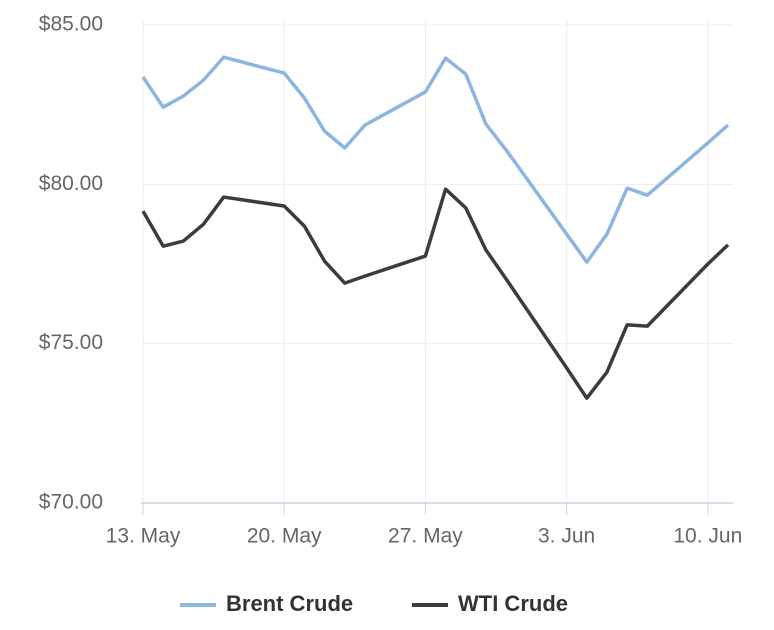 This screenshot has height=630, width=774. I want to click on y-tick-label: $75.00, so click(71, 342).